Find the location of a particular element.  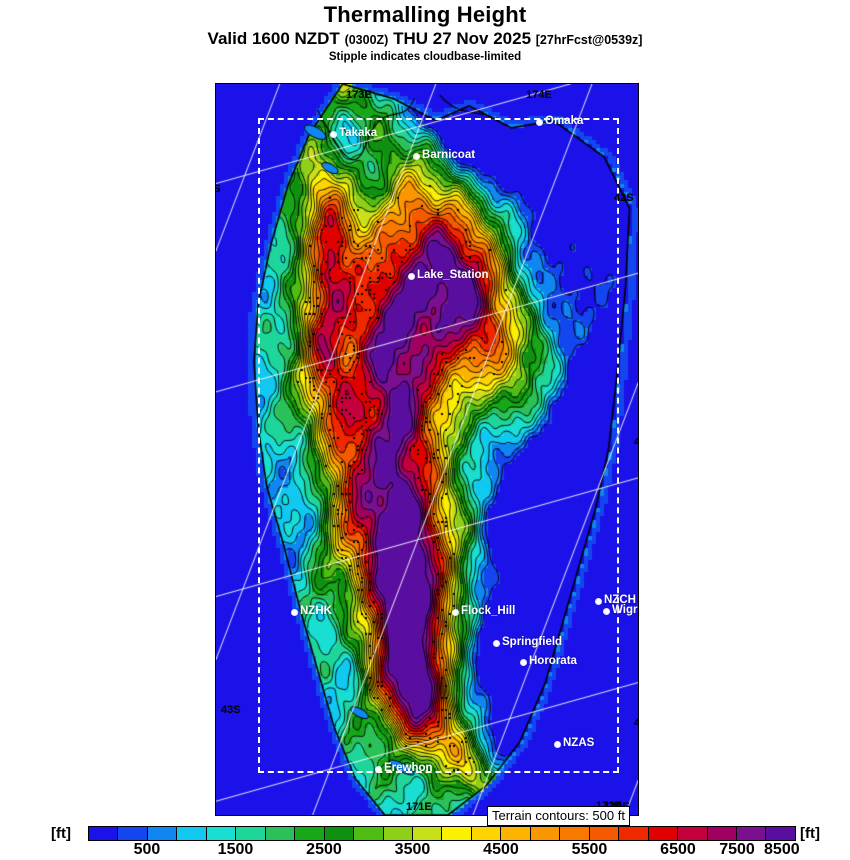

graticule-label-171E-8: 171E is located at coordinates (419, 807).